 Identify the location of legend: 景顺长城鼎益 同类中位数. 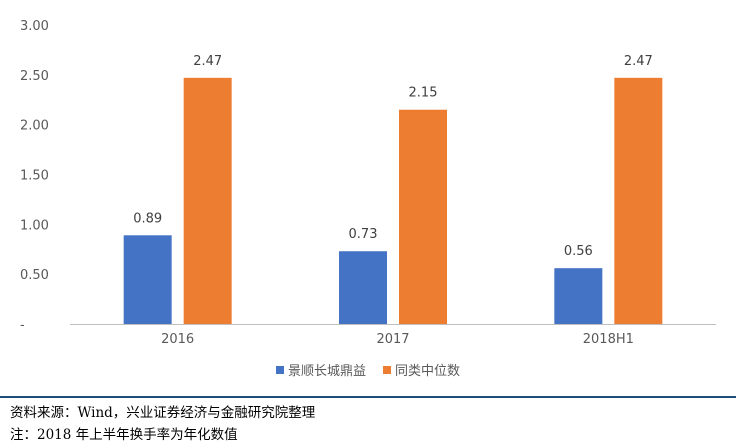
(368, 371).